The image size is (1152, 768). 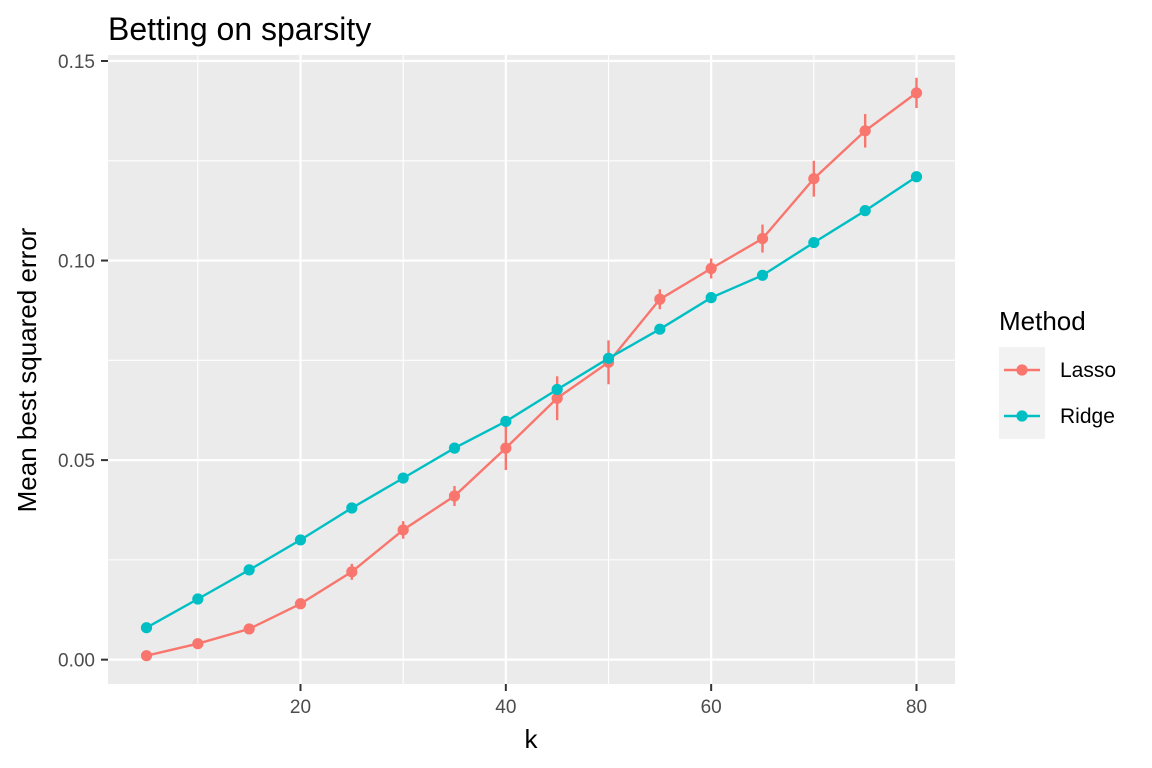 I want to click on y-tick-label: 0.05, so click(x=76, y=461).